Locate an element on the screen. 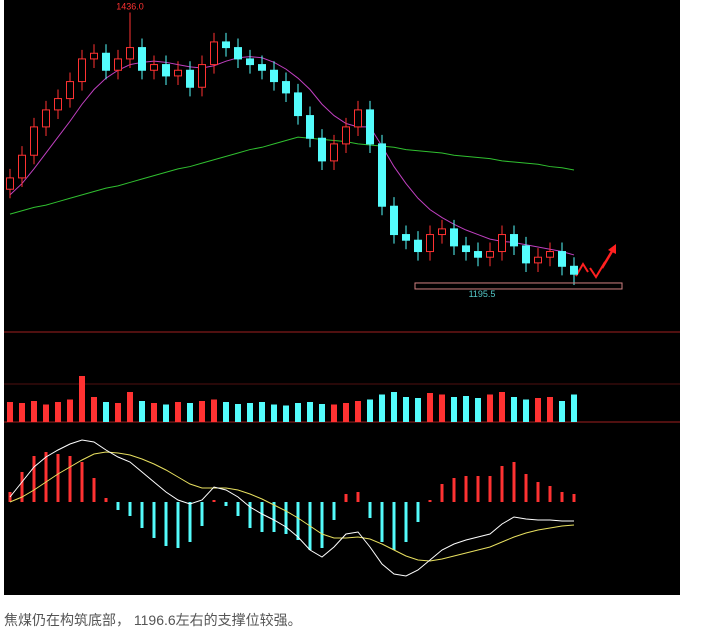 This screenshot has width=702, height=634. arrow is located at coordinates (582, 269).